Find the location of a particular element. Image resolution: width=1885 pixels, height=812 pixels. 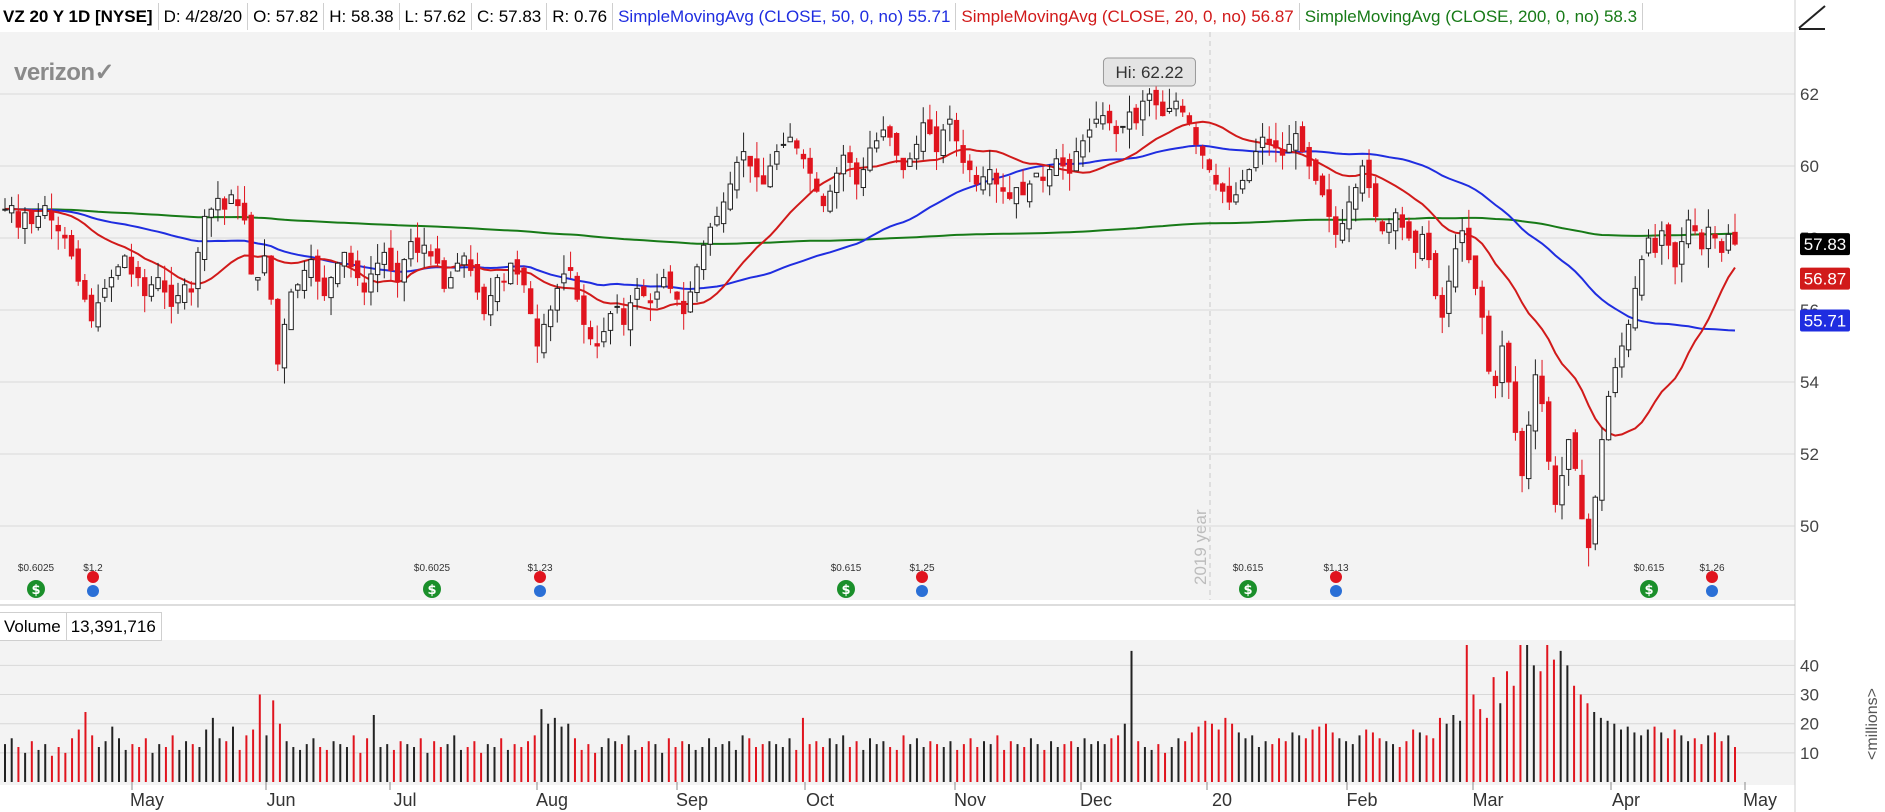

earnings-marker: $1.25 is located at coordinates (922, 580).